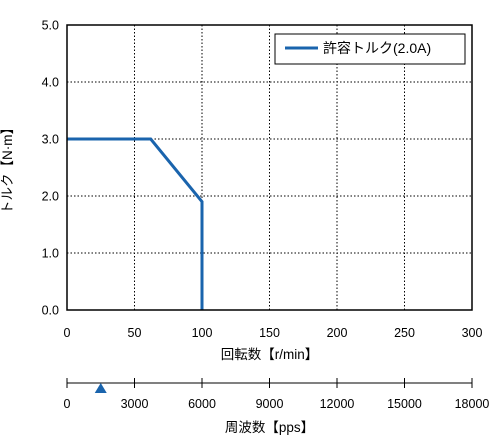 This screenshot has height=446, width=500. What do you see at coordinates (404, 404) in the screenshot?
I see `frequency-tick-label: 15000` at bounding box center [404, 404].